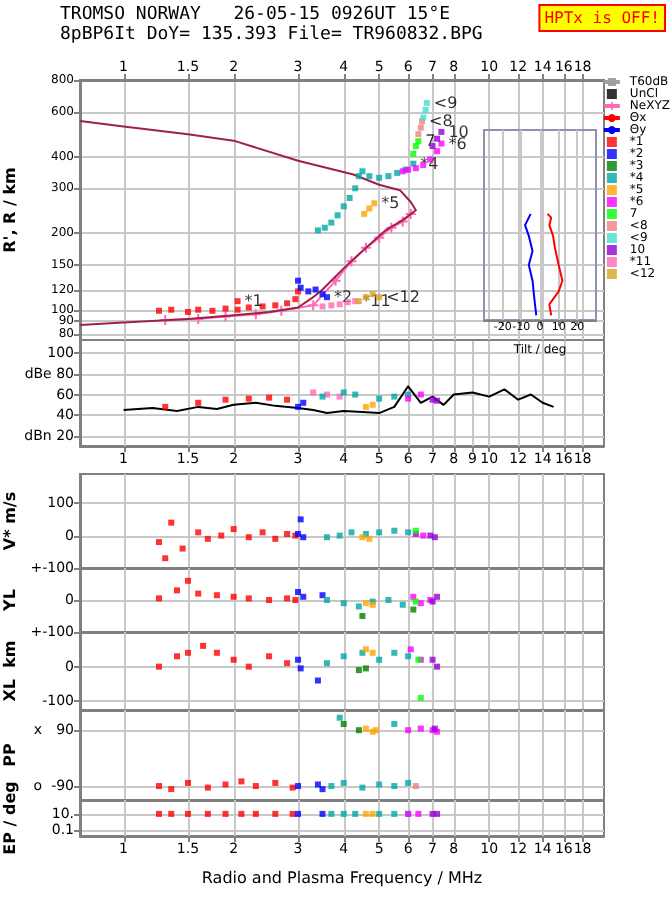 This screenshot has width=670, height=902. What do you see at coordinates (343, 297) in the screenshot?
I see `text: *2` at bounding box center [343, 297].